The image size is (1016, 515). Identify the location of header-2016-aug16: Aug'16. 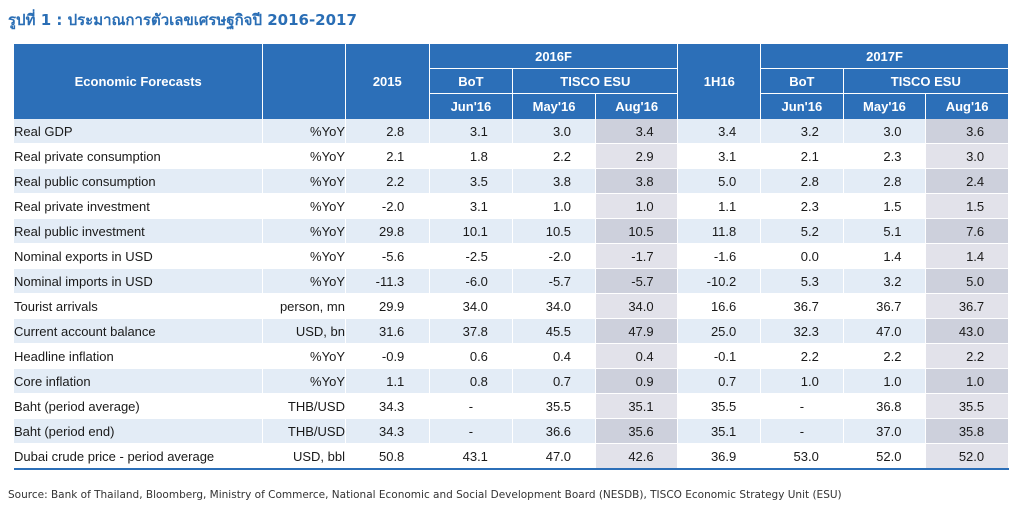
(637, 106).